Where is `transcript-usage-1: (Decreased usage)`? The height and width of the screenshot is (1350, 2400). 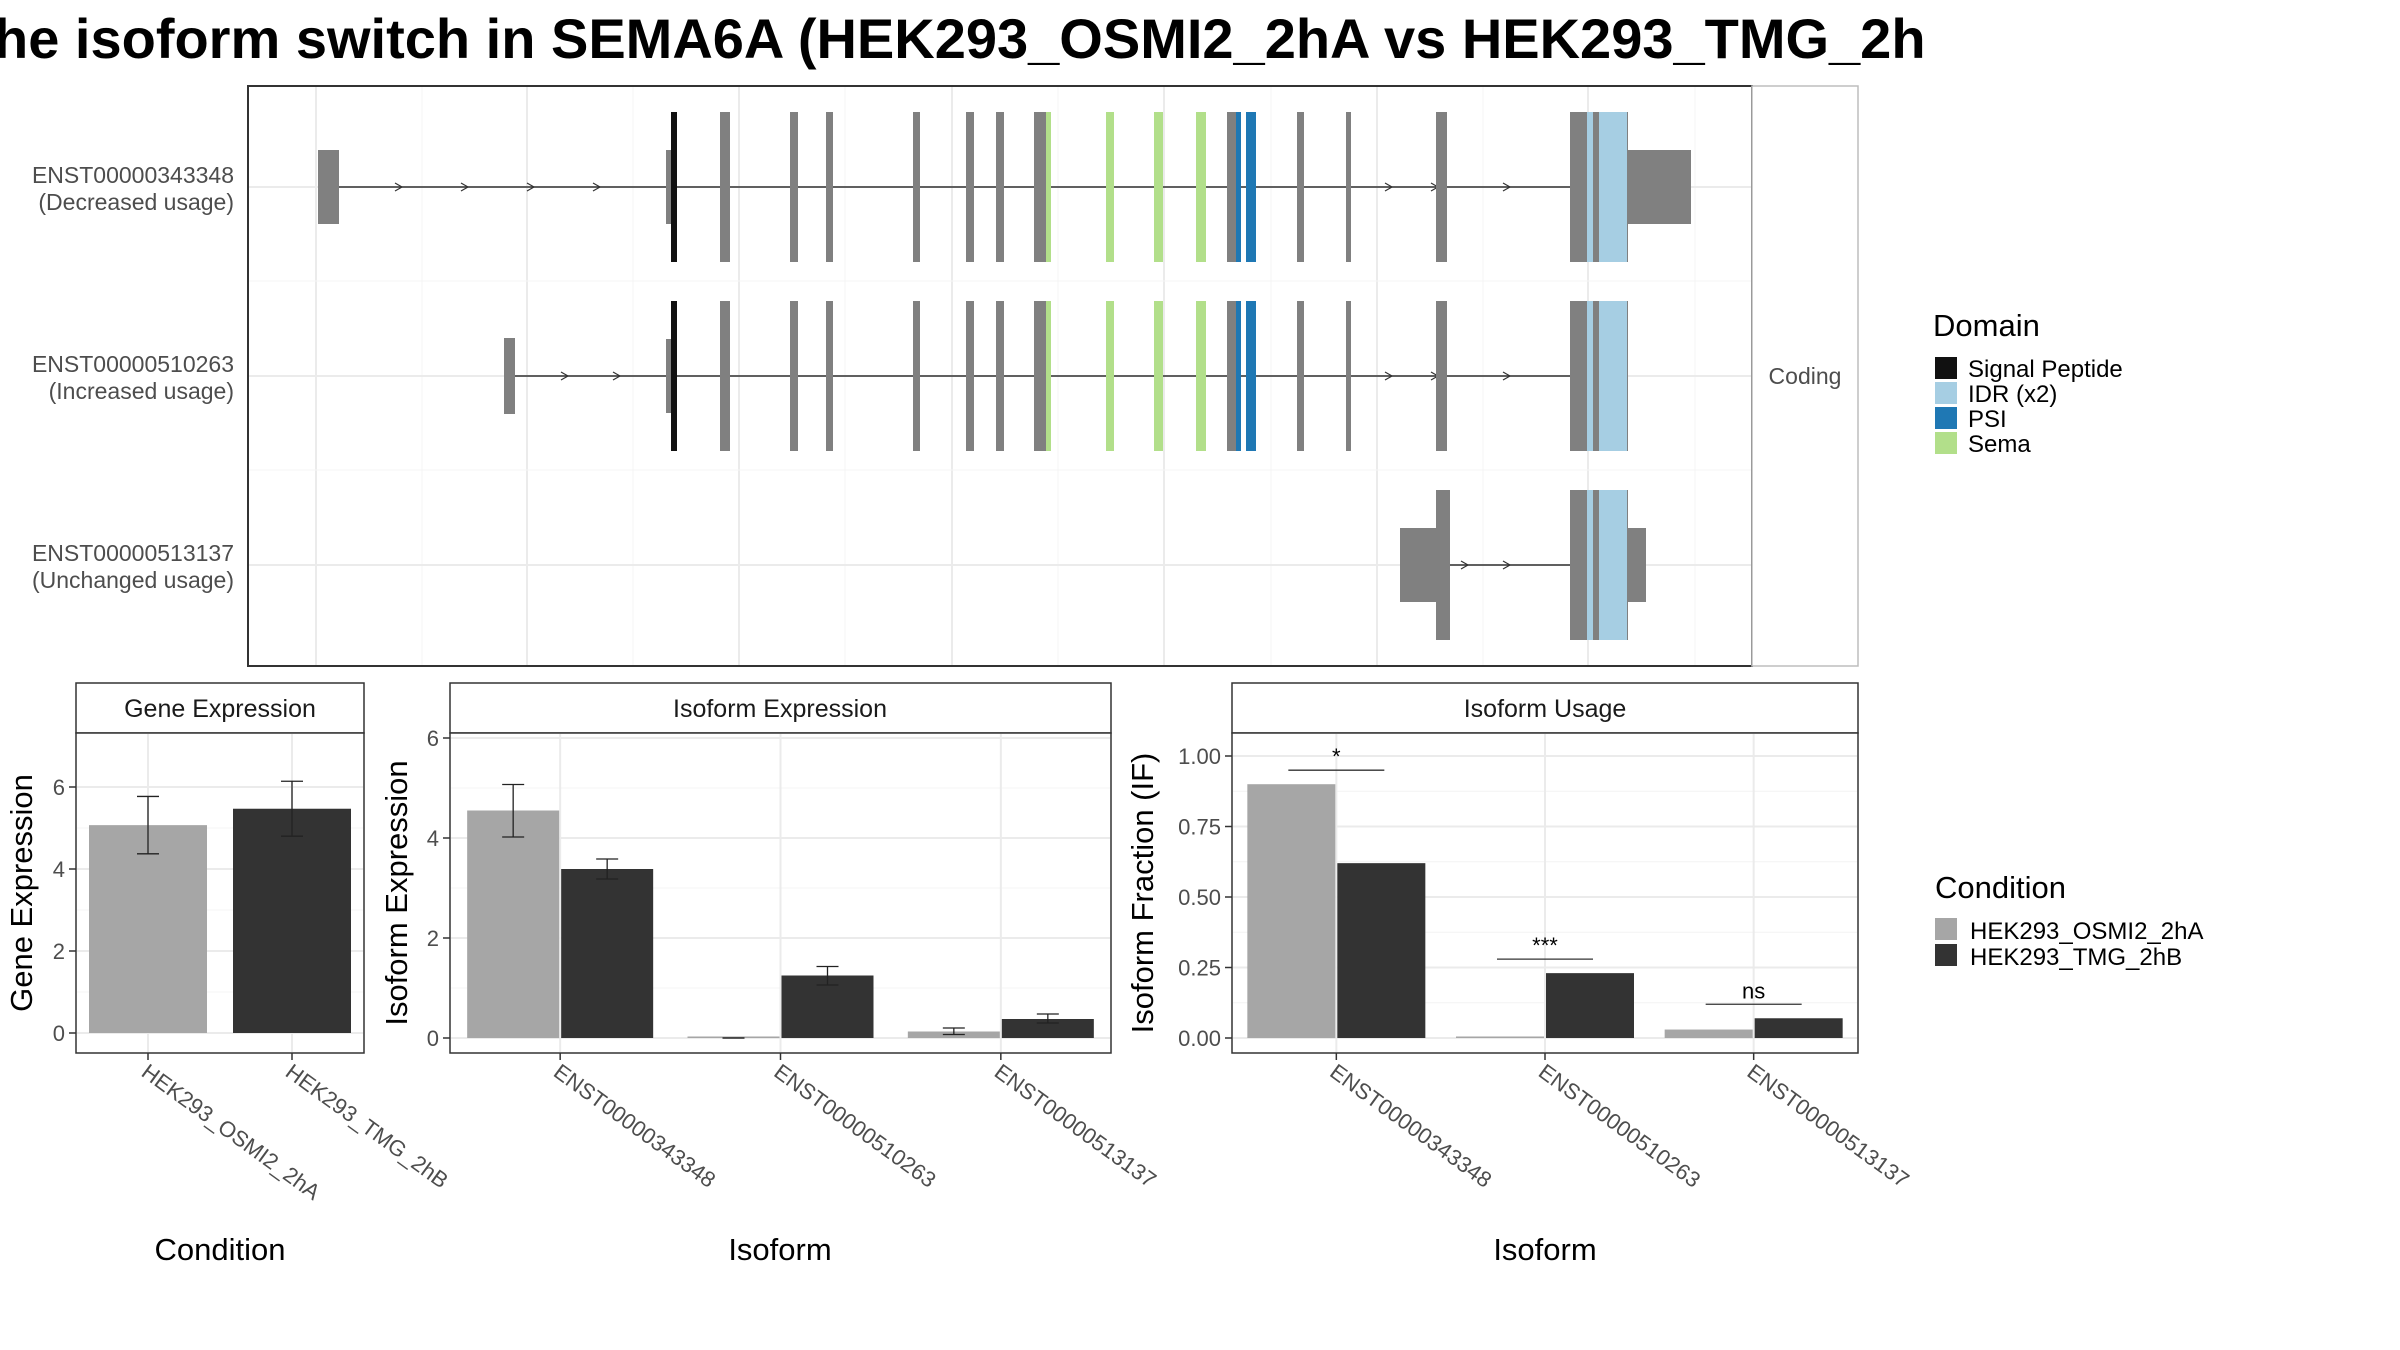 transcript-usage-1: (Decreased usage) is located at coordinates (136, 202).